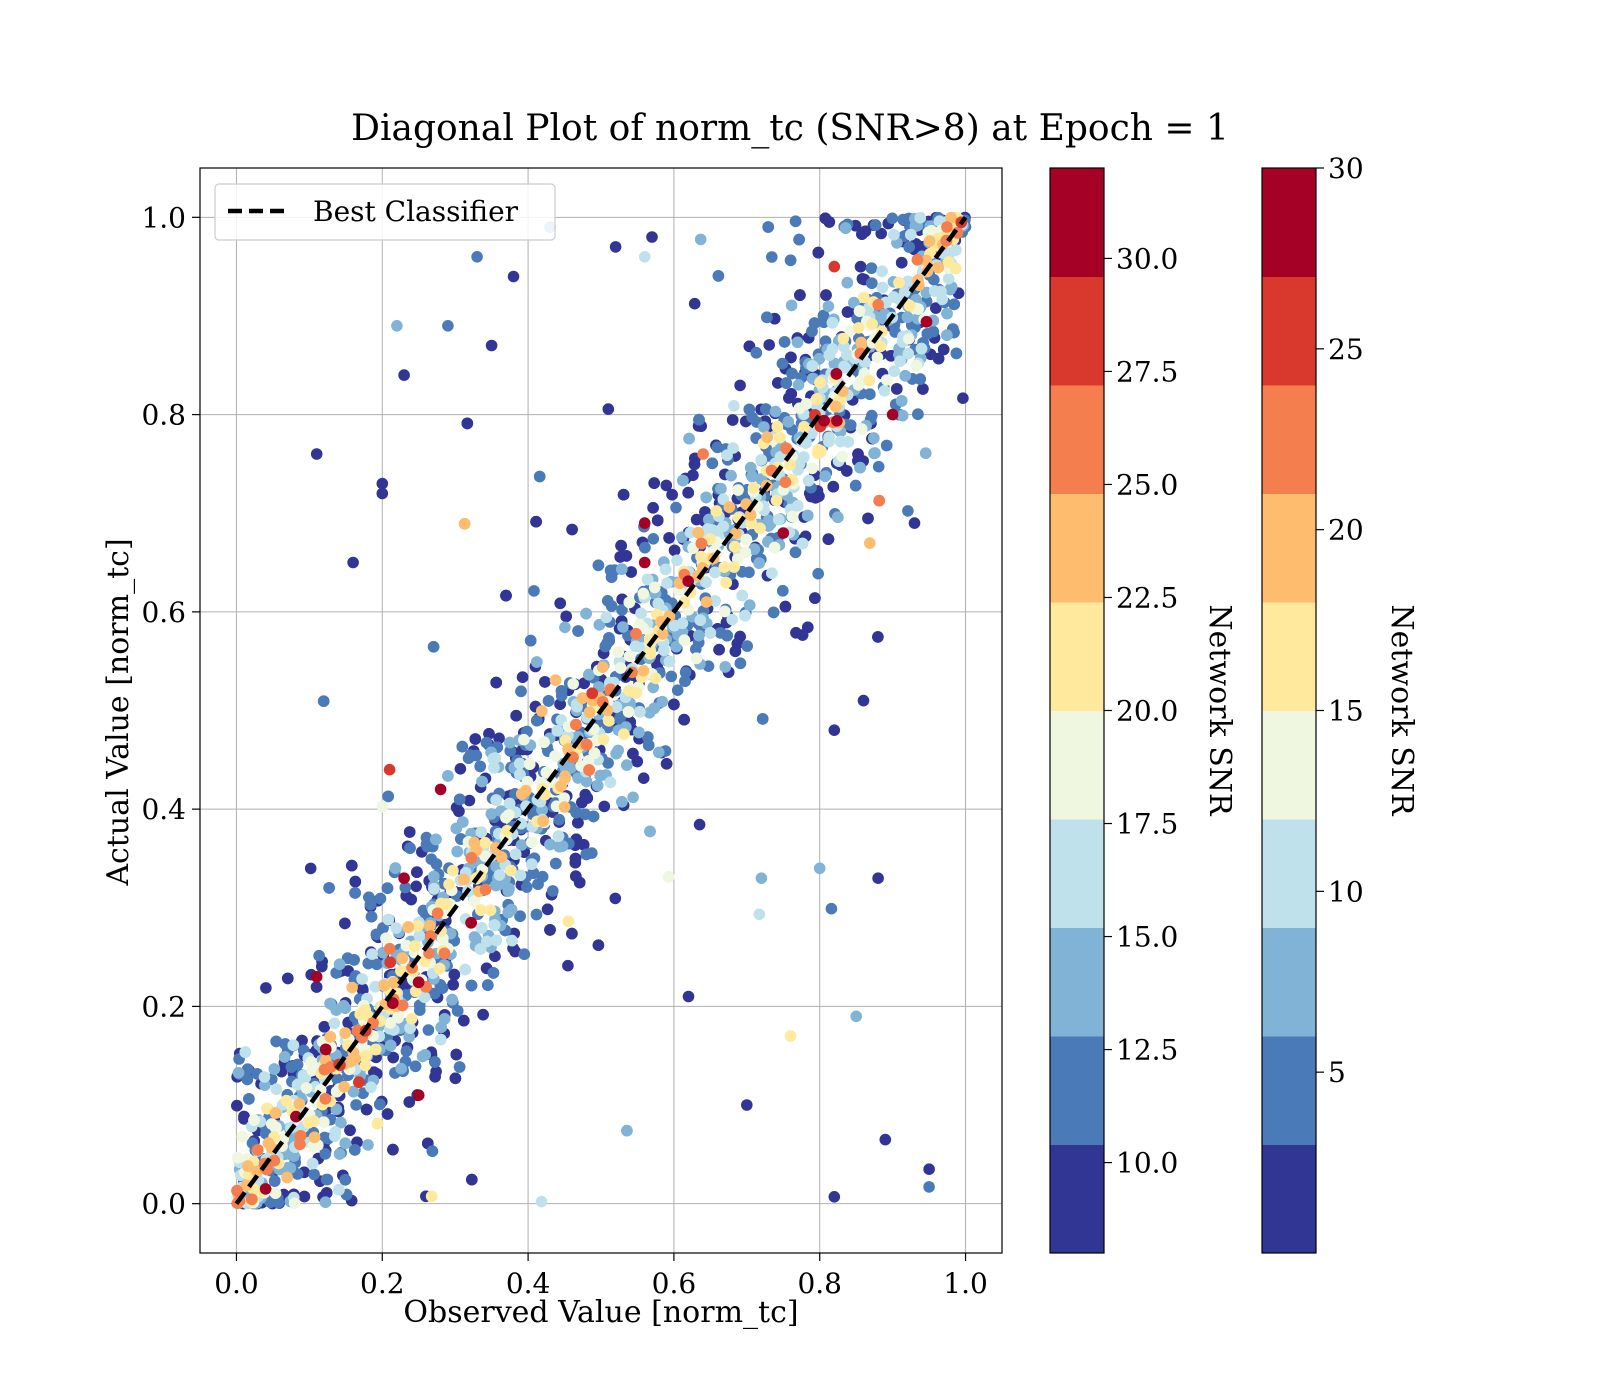 This screenshot has height=1400, width=1600. I want to click on colorbar-tick-label: 15, so click(1346, 711).